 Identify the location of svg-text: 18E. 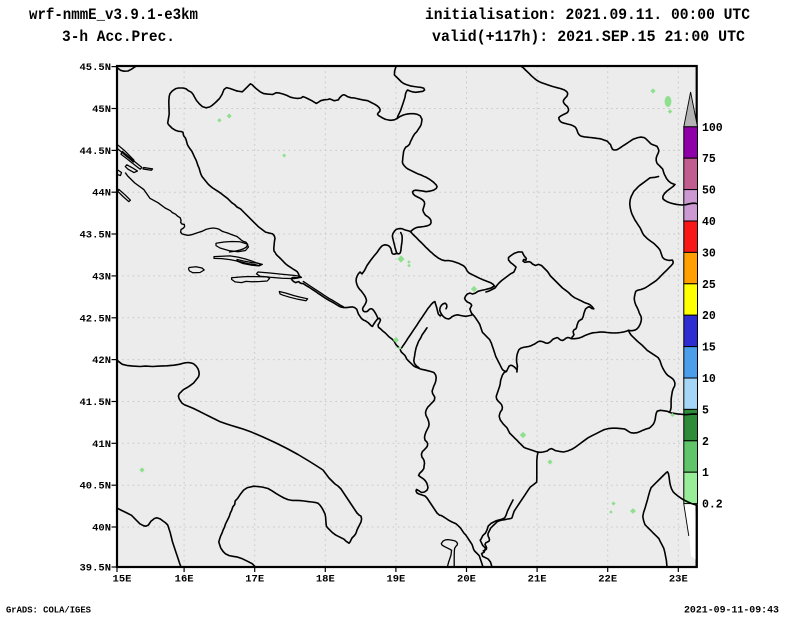
(325, 580).